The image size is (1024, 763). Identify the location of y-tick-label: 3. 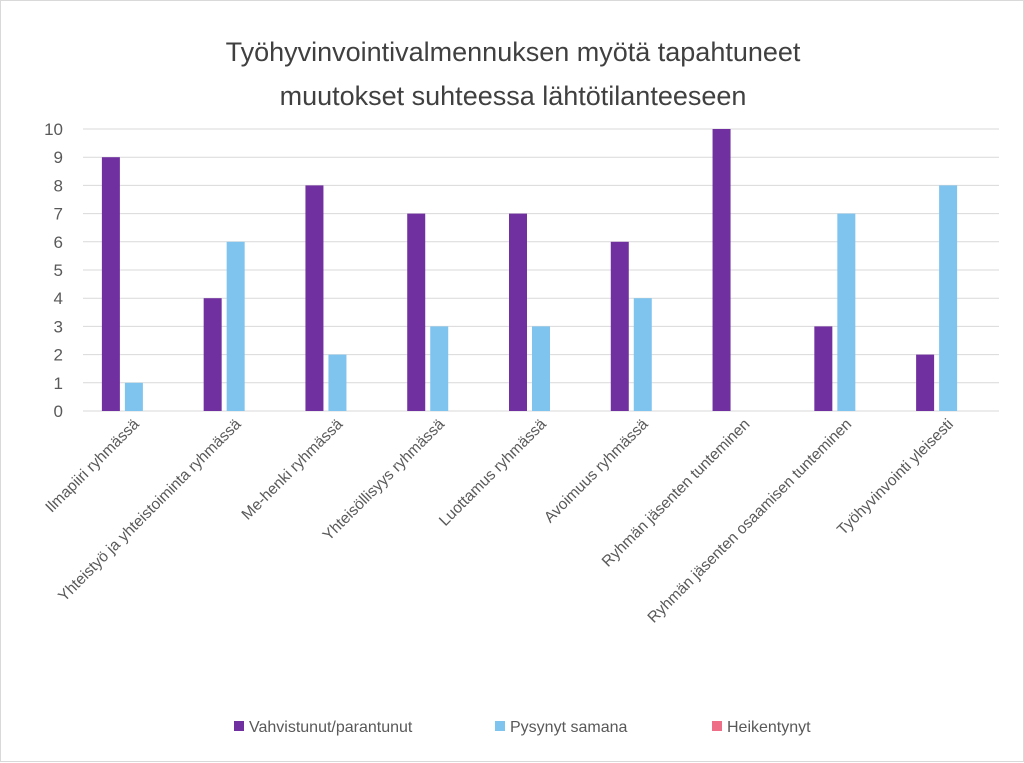
(58, 326).